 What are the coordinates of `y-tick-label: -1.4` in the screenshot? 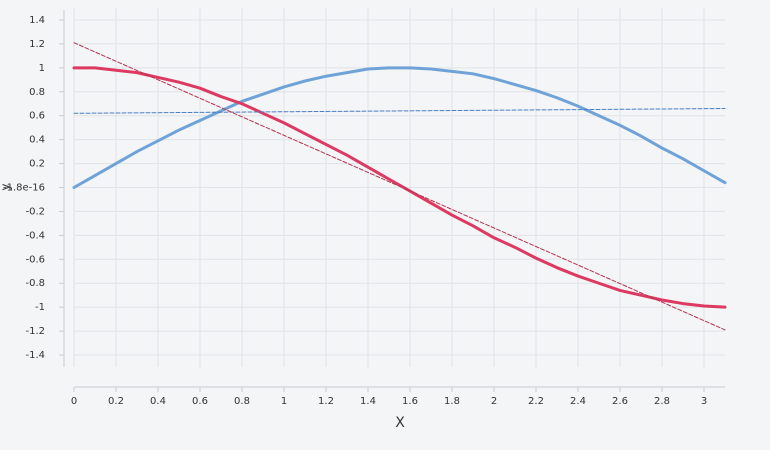 It's located at (35, 355).